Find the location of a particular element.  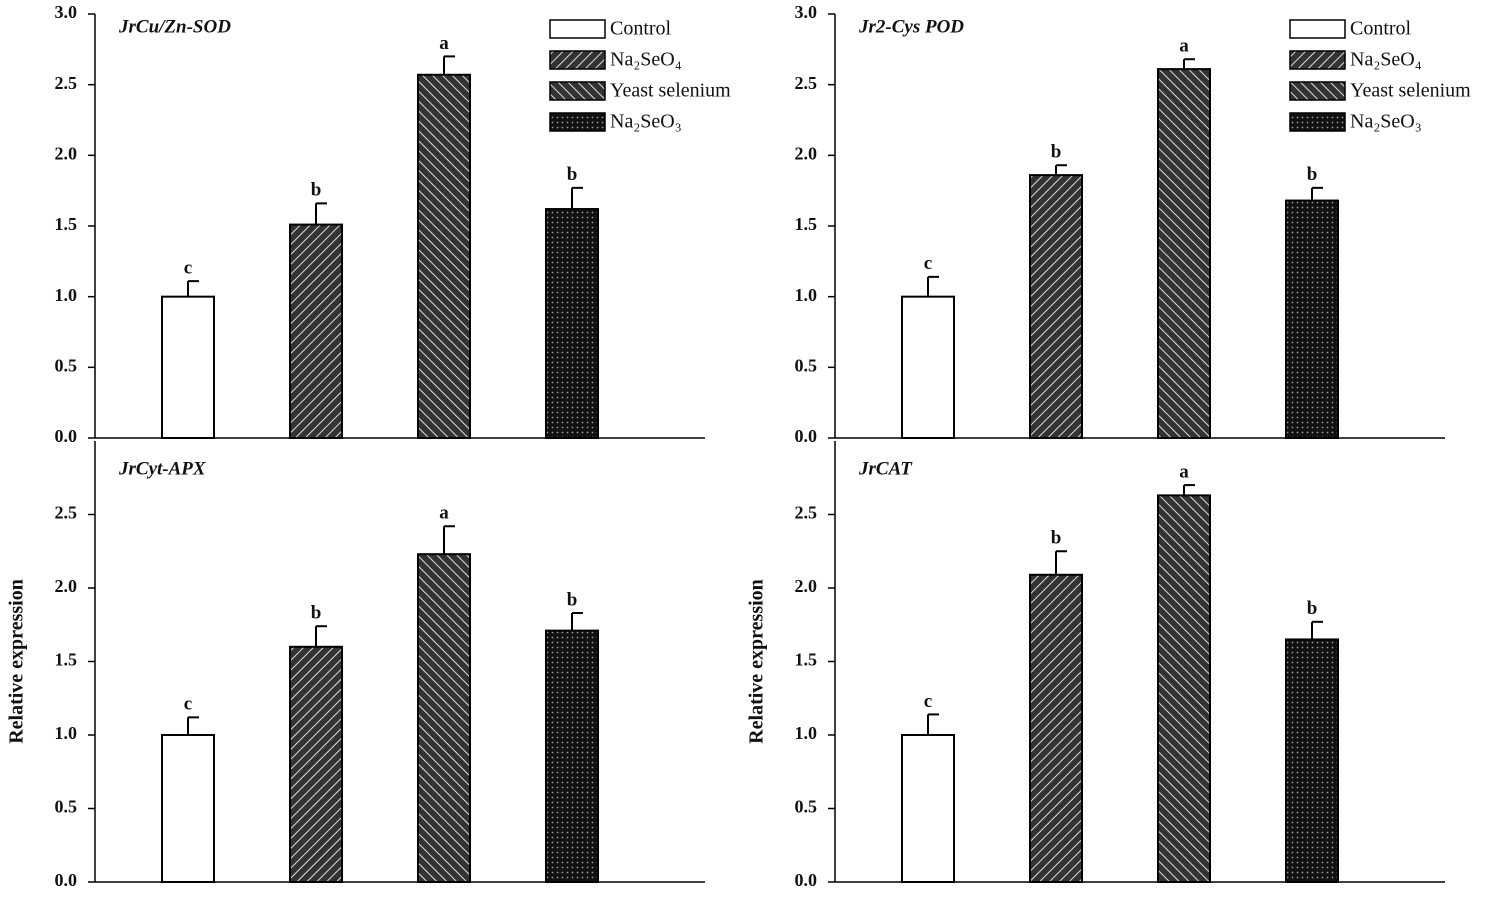

panel-title: JrCu/Zn-SOD is located at coordinates (174, 26).